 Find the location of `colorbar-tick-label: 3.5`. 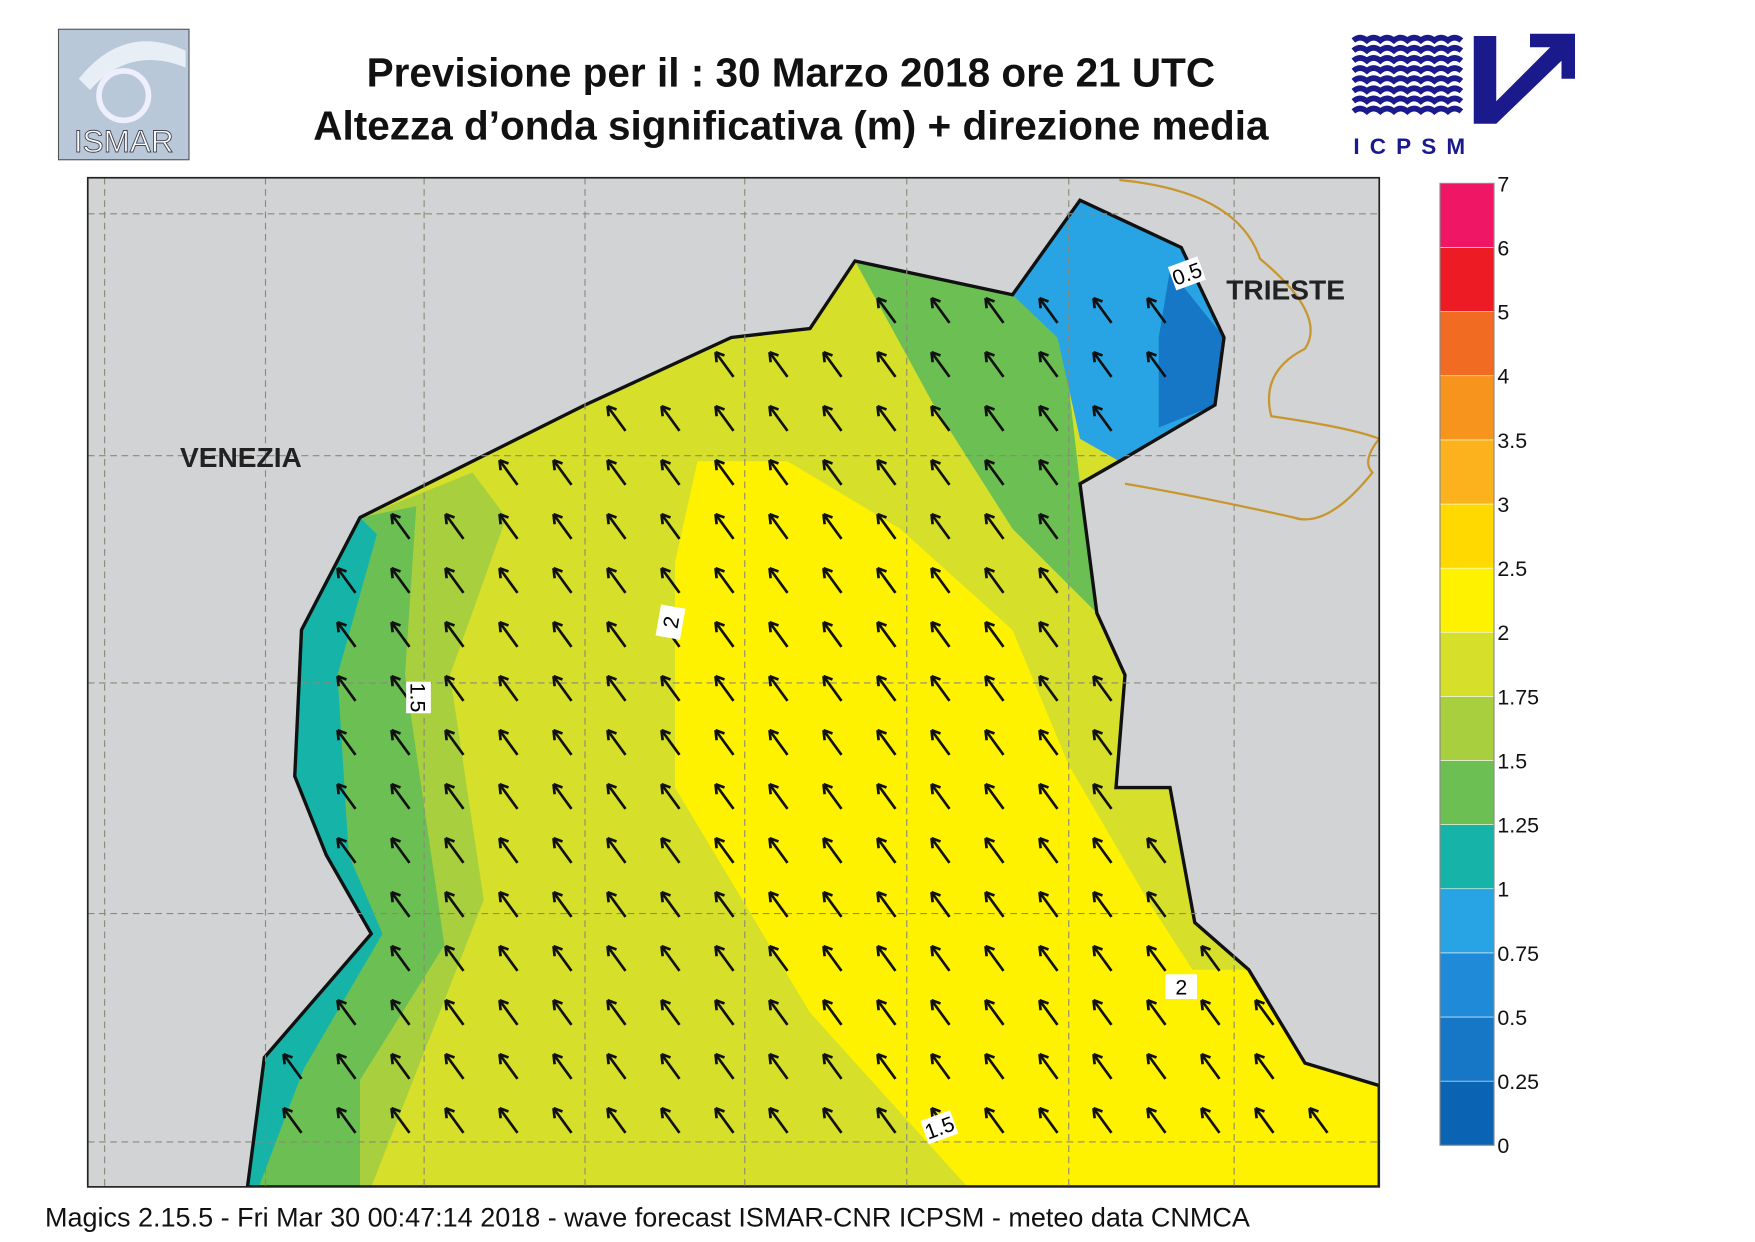

colorbar-tick-label: 3.5 is located at coordinates (1512, 441).